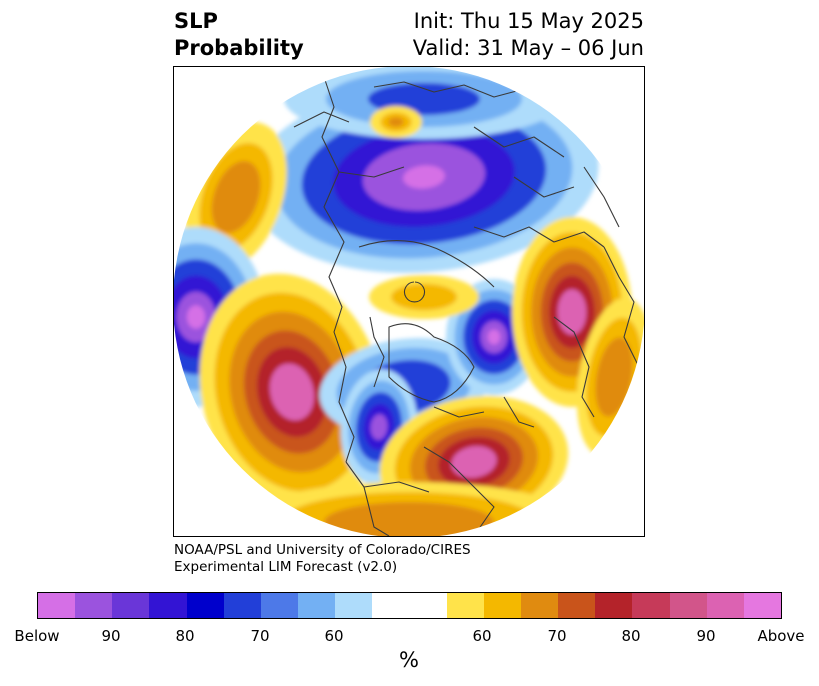 The height and width of the screenshot is (686, 819). I want to click on title-line-2: Probability, so click(239, 48).